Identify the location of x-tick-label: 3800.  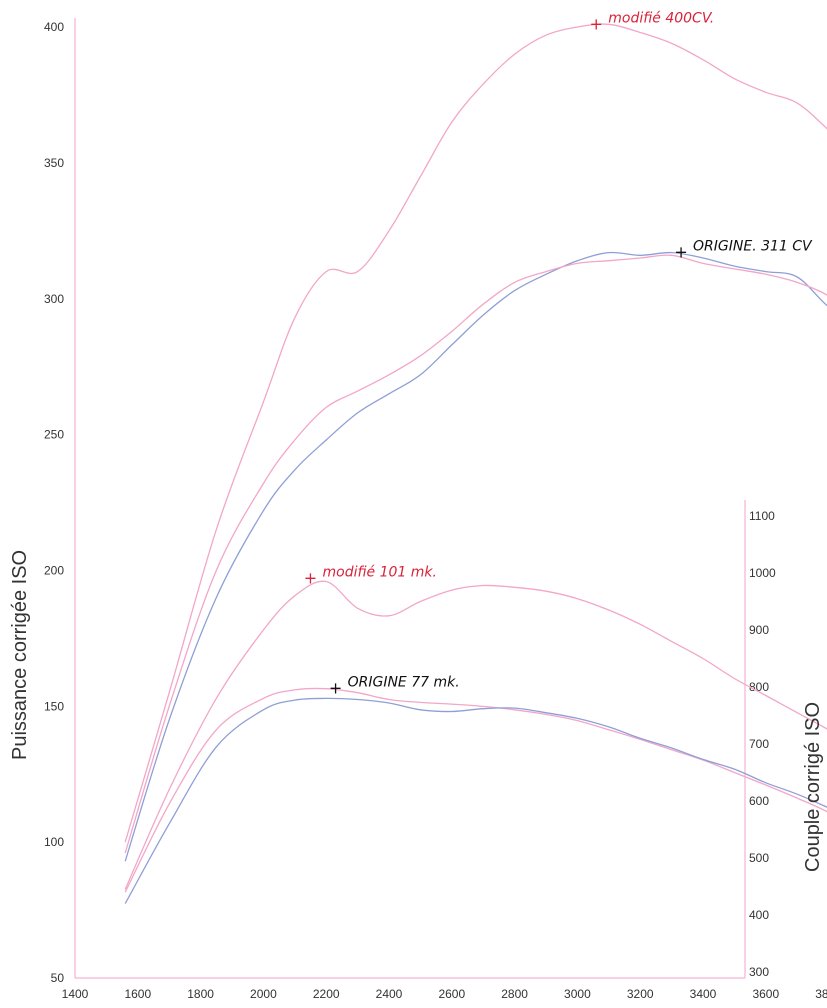
(821, 994).